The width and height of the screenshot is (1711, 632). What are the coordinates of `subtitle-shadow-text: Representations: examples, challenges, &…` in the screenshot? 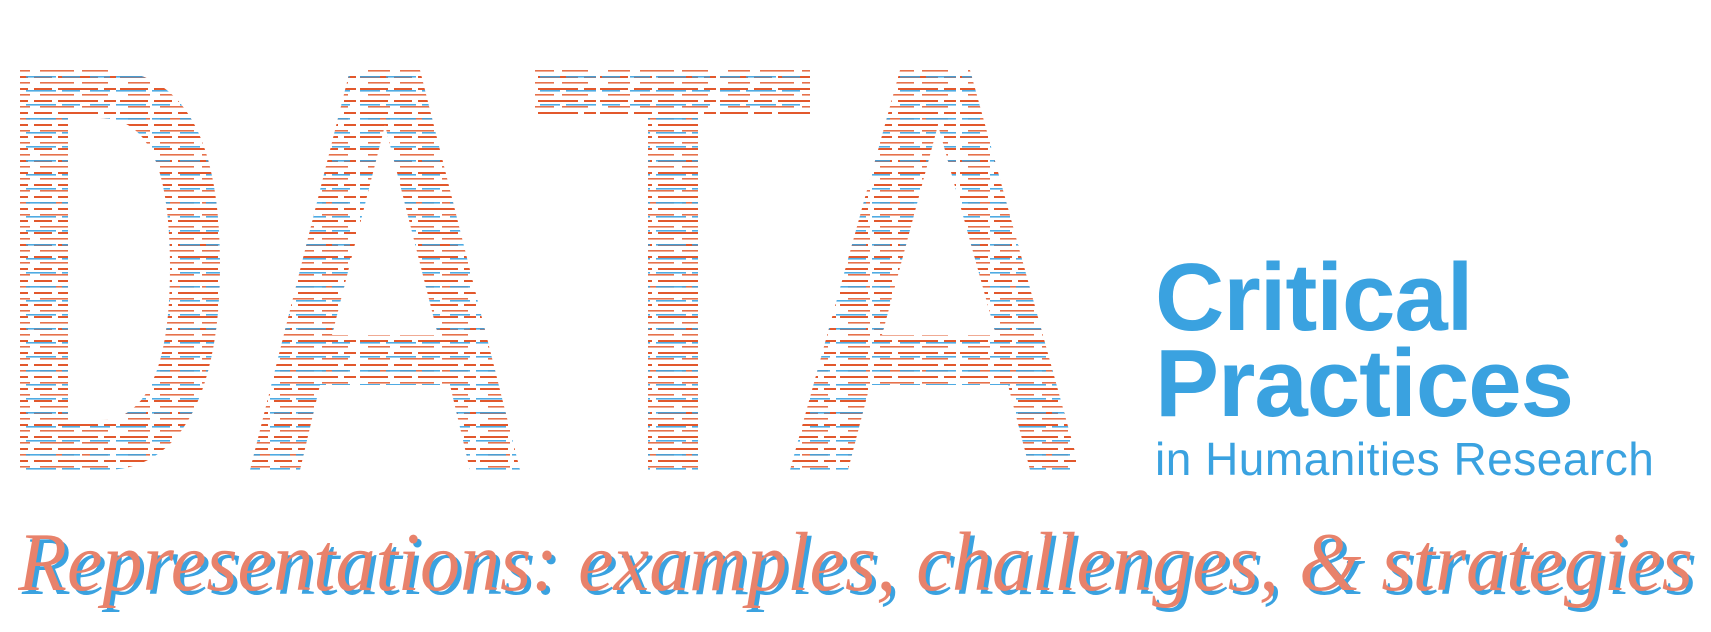 It's located at (859, 566).